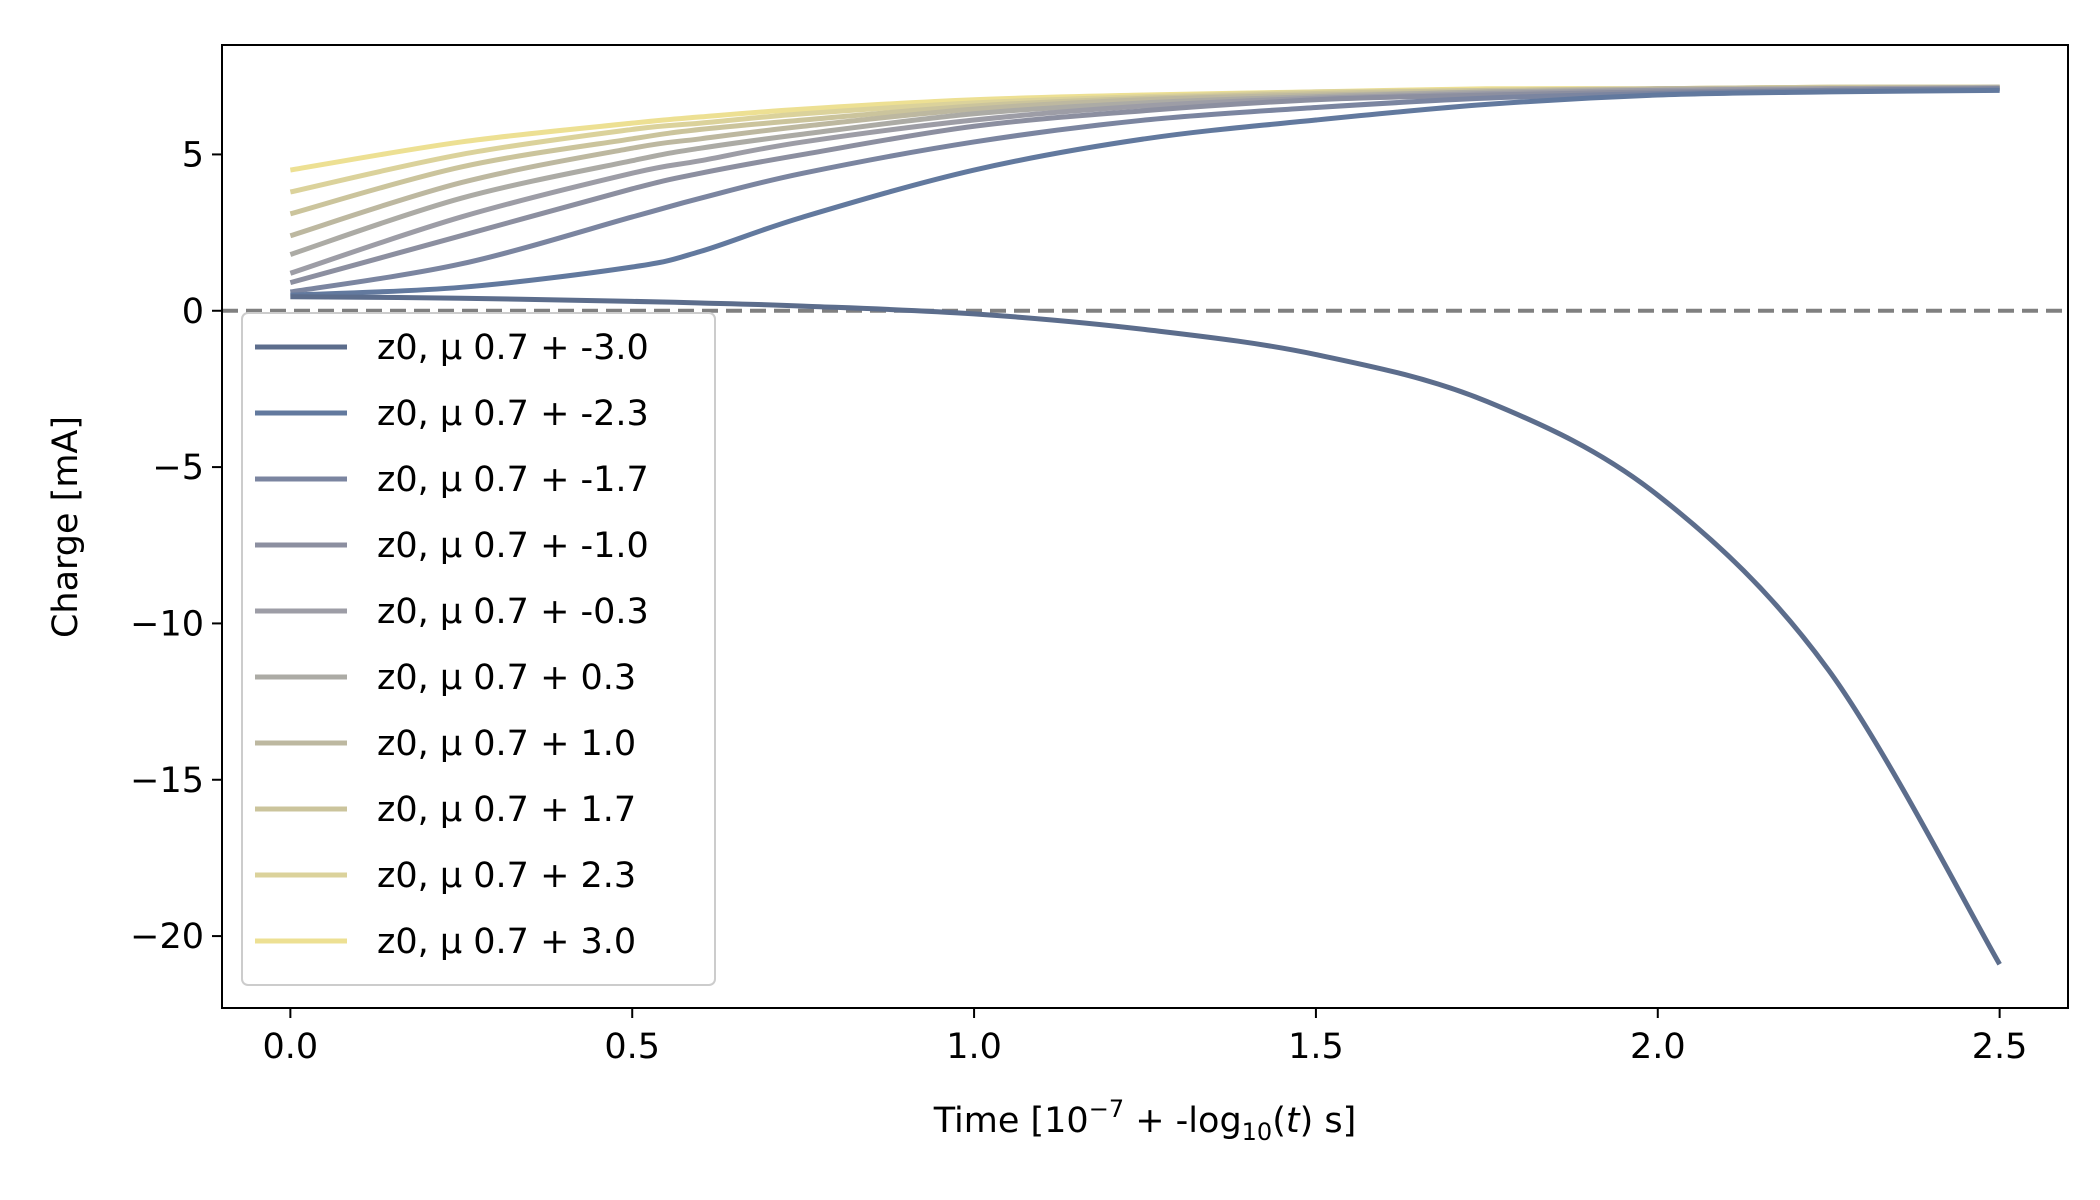 The image size is (2100, 1200). What do you see at coordinates (176, 546) in the screenshot?
I see `y-ticks: 5 0 −5 −10 −15 −20` at bounding box center [176, 546].